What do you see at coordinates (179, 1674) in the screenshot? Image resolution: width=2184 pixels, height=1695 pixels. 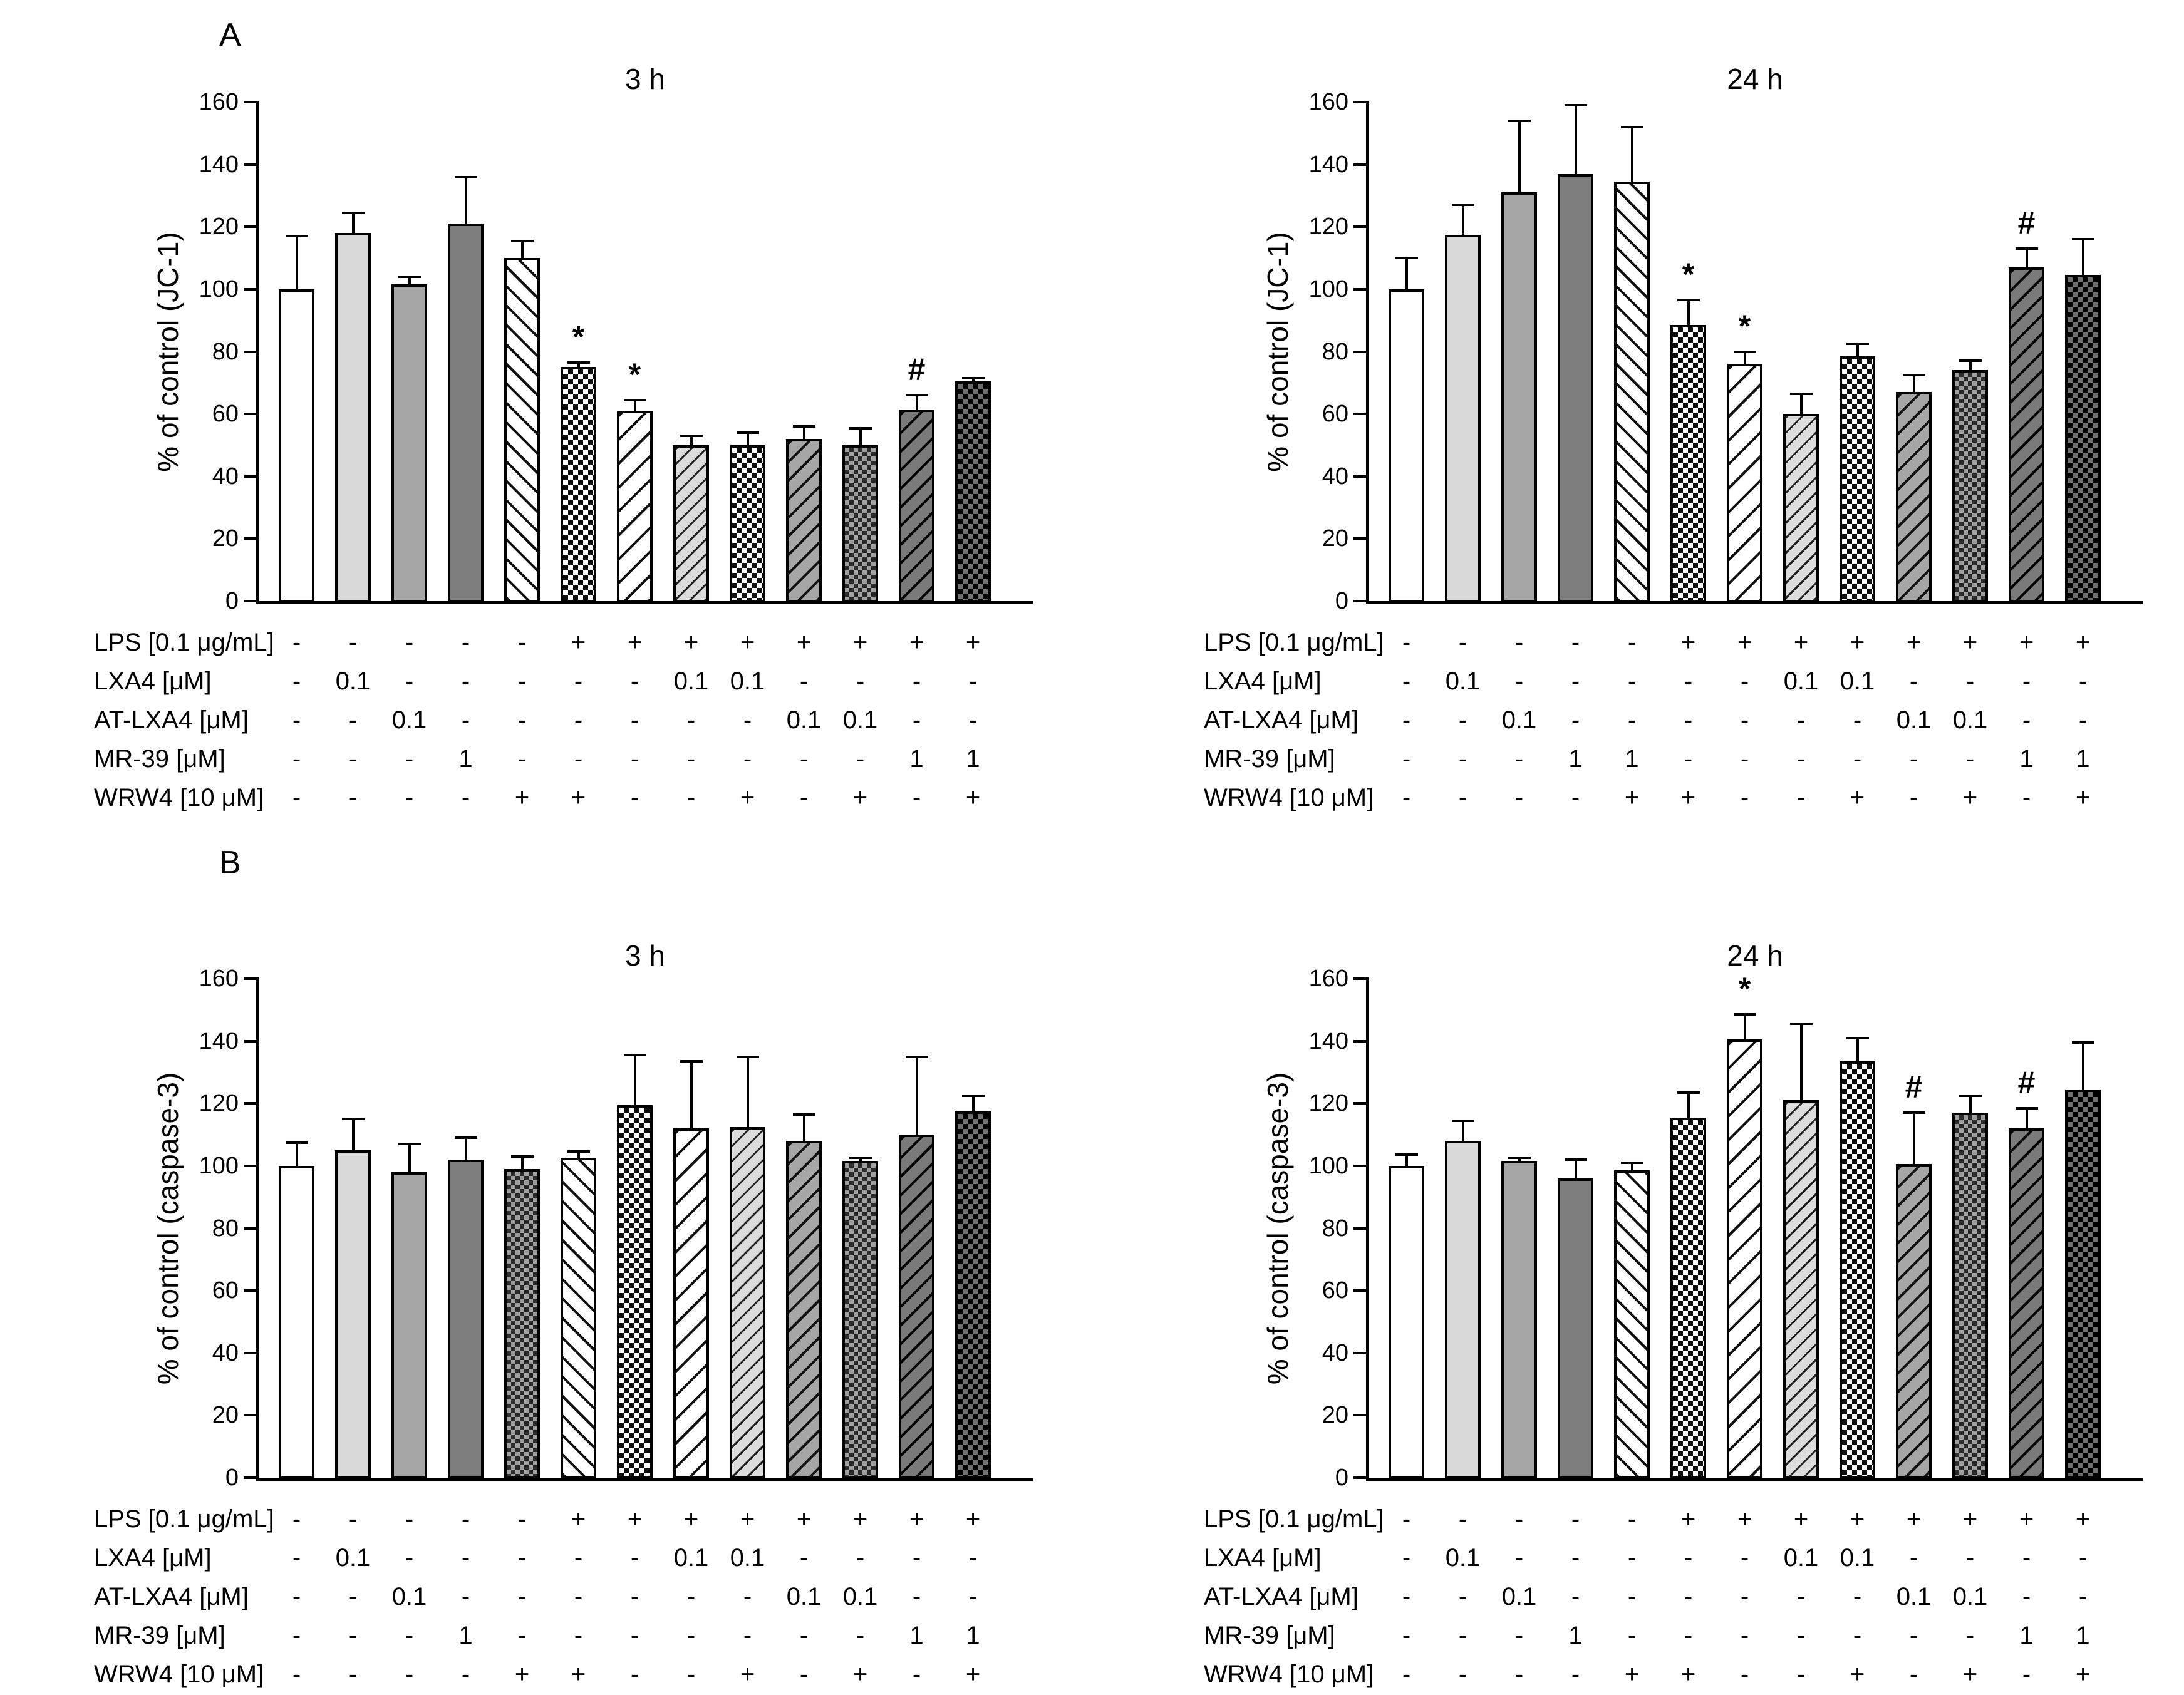 I see `treatment-row-label: WRW4 [10 μM]` at bounding box center [179, 1674].